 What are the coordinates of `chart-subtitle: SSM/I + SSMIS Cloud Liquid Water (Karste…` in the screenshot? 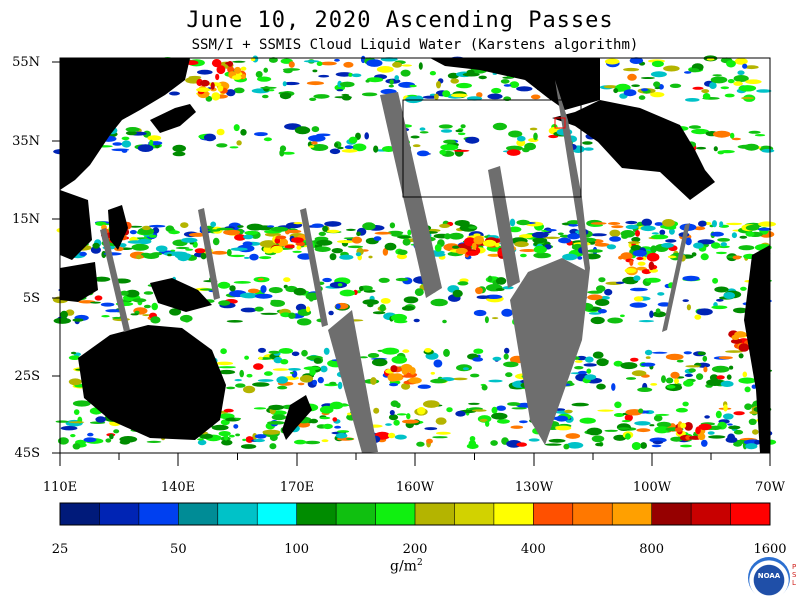 It's located at (415, 45).